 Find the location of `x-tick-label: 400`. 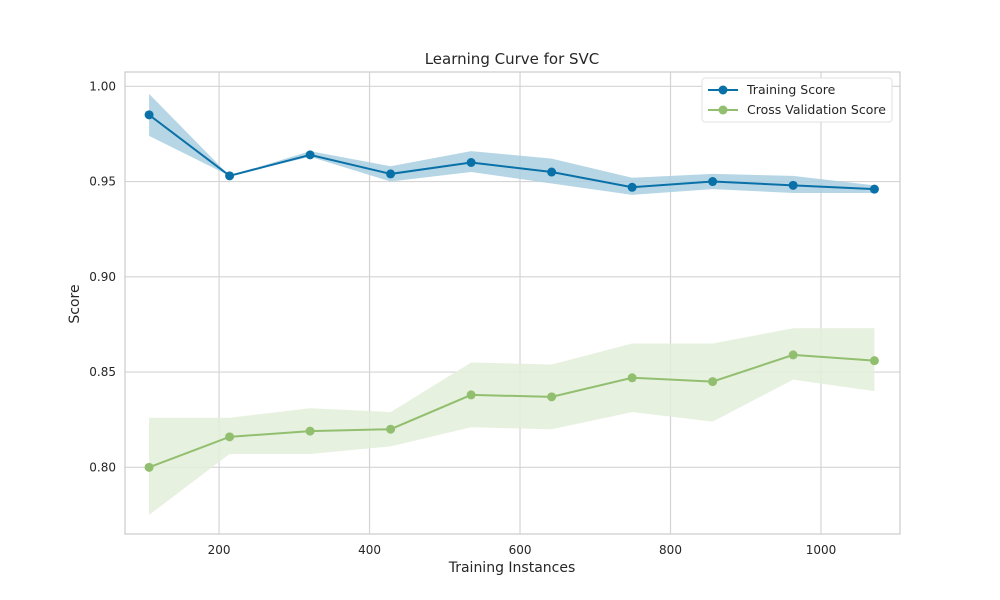

x-tick-label: 400 is located at coordinates (369, 550).